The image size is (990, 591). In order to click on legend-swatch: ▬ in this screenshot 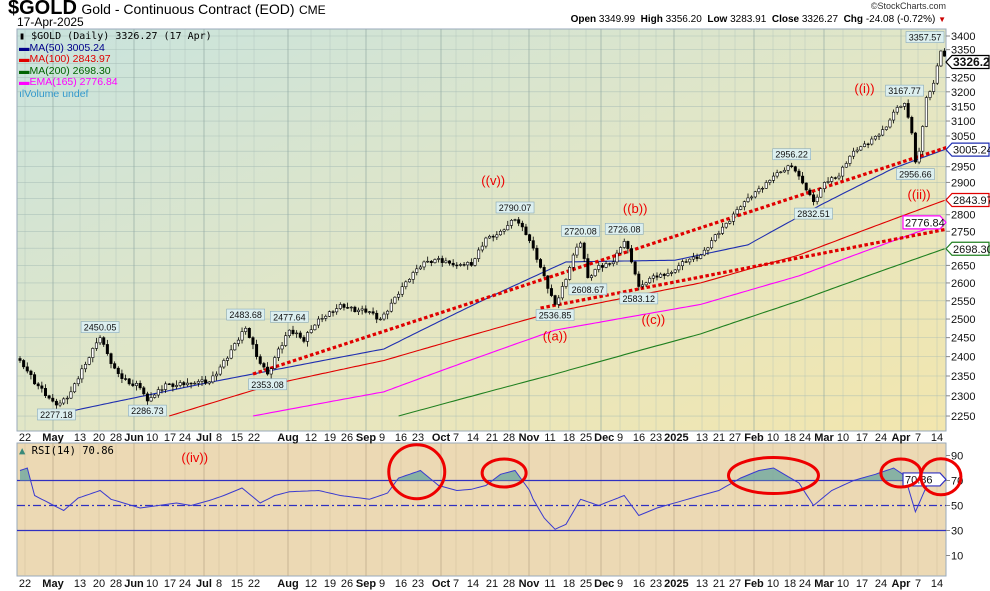, I will do `click(24, 82)`.